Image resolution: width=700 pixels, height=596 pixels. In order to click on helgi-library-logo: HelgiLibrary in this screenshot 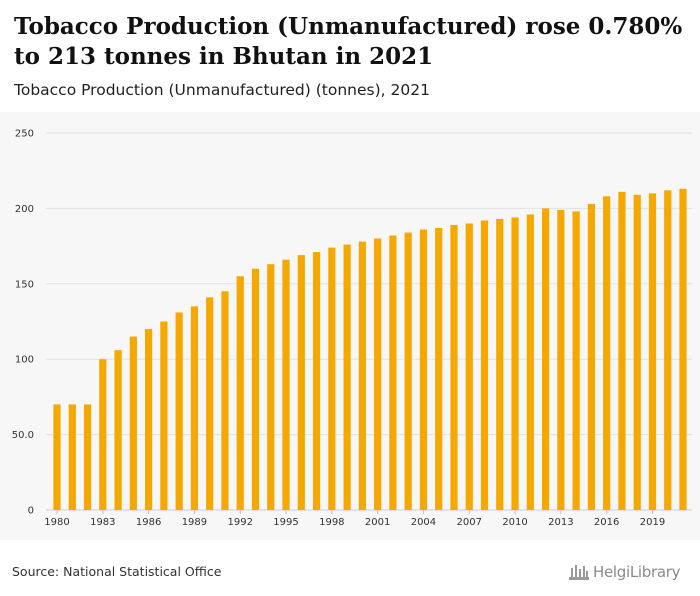, I will do `click(624, 572)`.